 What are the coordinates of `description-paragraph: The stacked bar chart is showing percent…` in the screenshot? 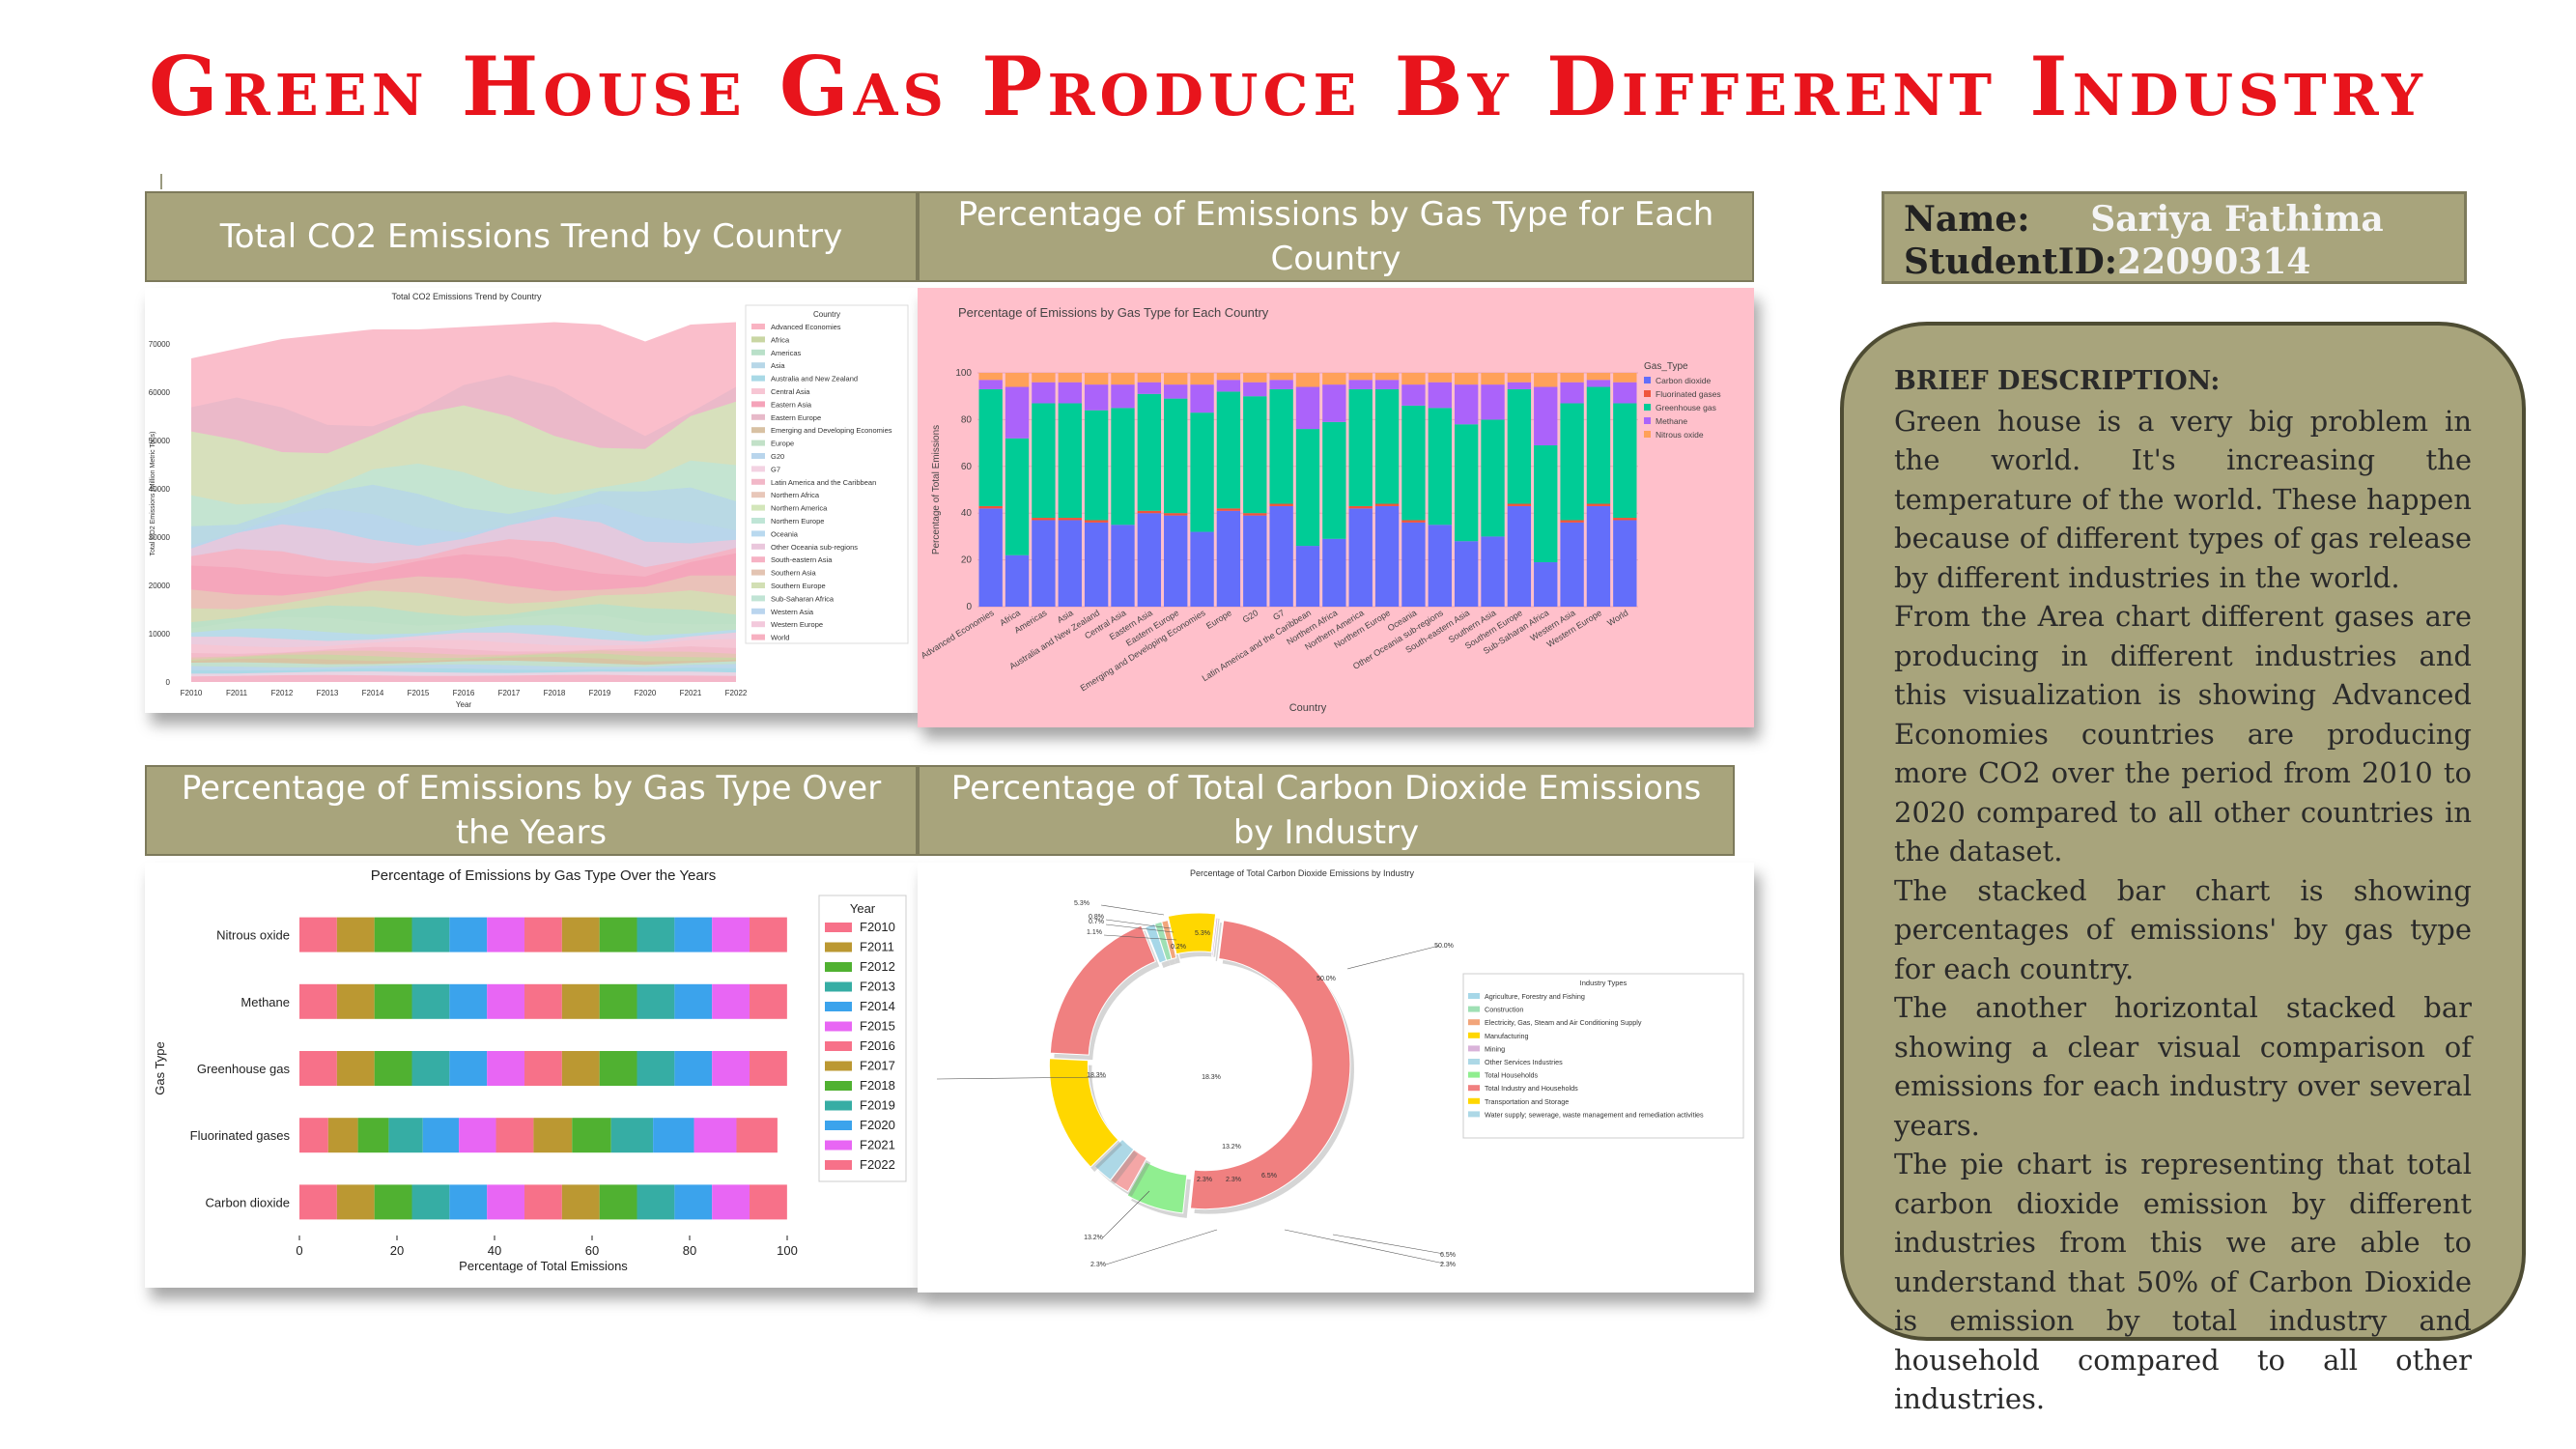 It's located at (2183, 929).